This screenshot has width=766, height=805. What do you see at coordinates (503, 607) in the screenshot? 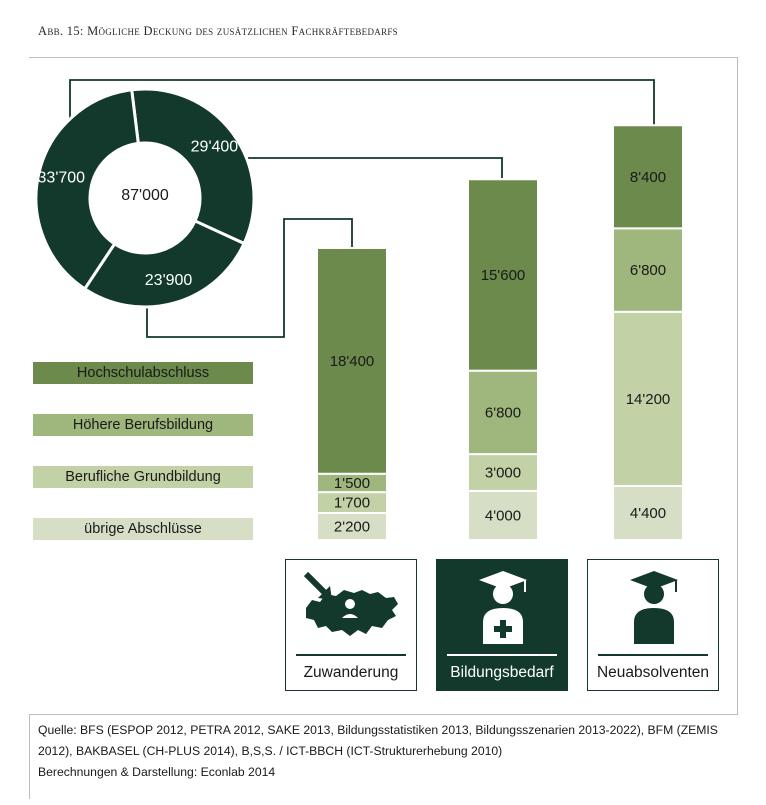
I see `graduate-plus-icon` at bounding box center [503, 607].